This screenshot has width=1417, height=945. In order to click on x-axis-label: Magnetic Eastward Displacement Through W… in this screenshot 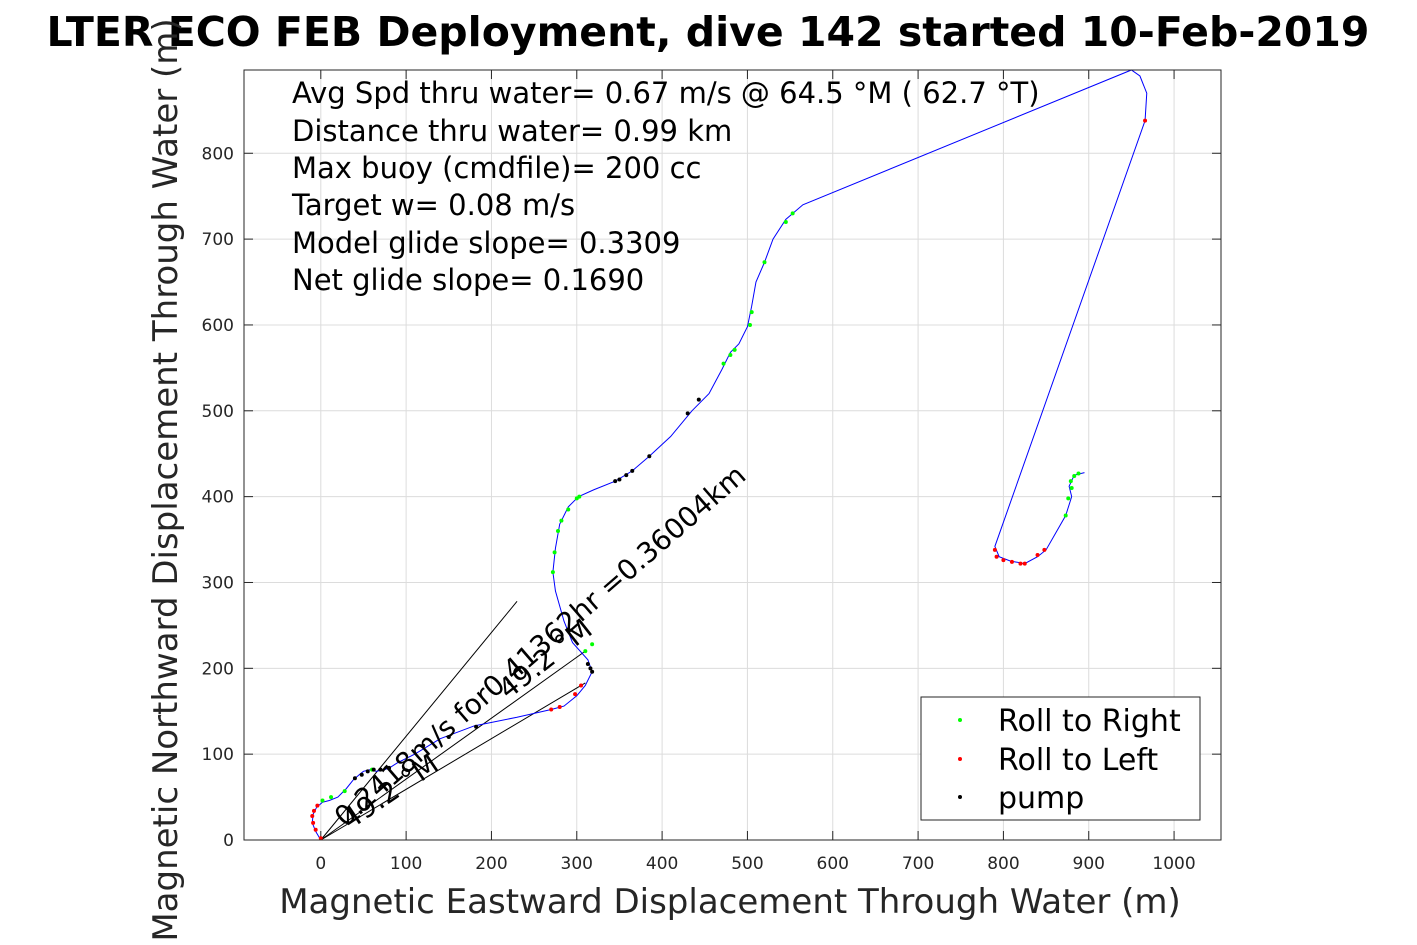, I will do `click(730, 902)`.